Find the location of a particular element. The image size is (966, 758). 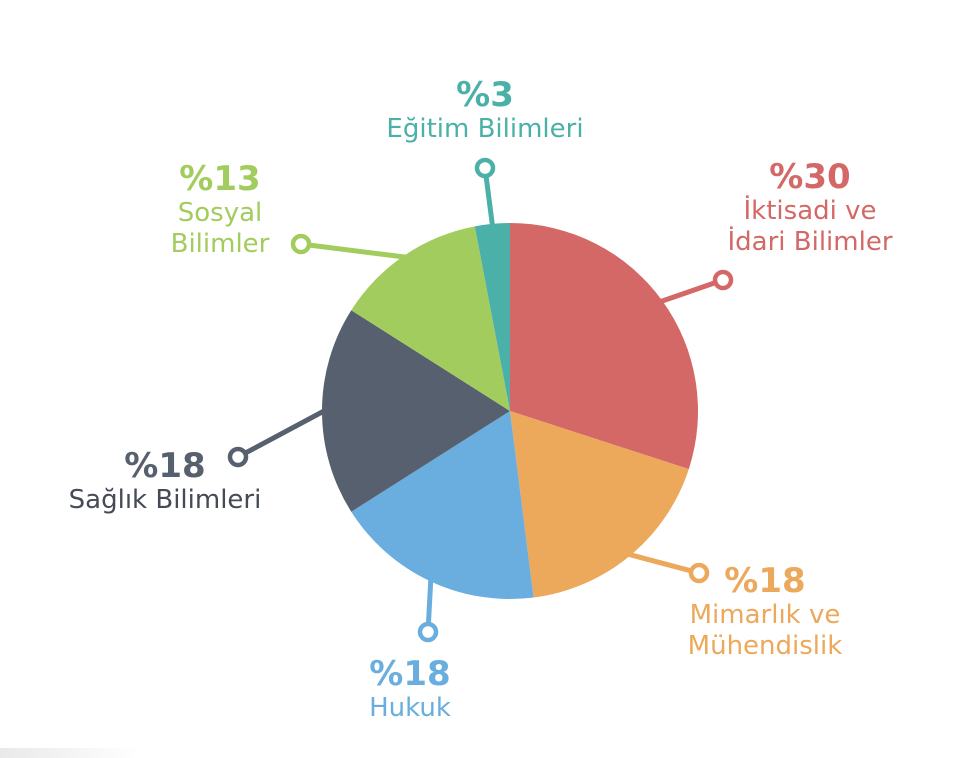

slice-category-label: Mimarlık ve Mühendislik is located at coordinates (765, 630).